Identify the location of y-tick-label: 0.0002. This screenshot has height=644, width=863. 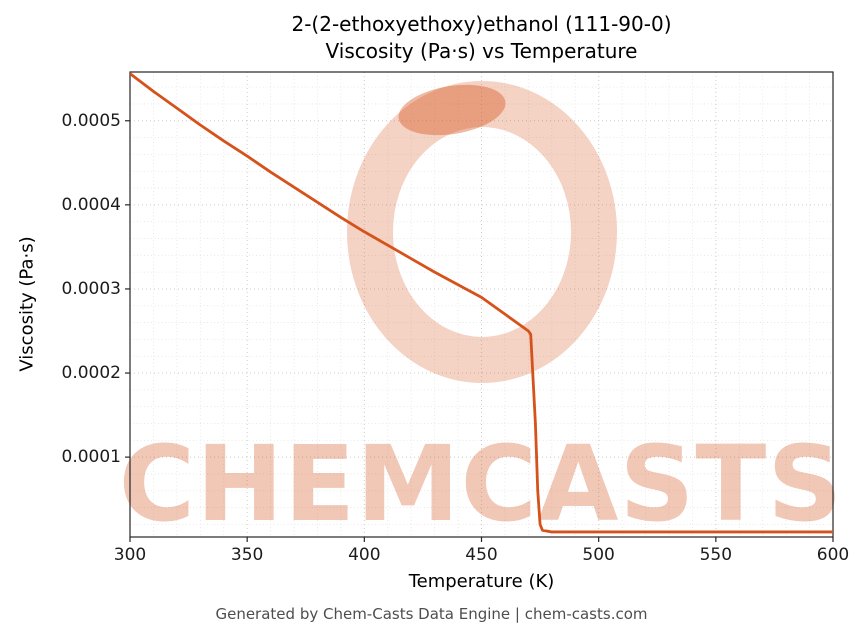
(91, 373).